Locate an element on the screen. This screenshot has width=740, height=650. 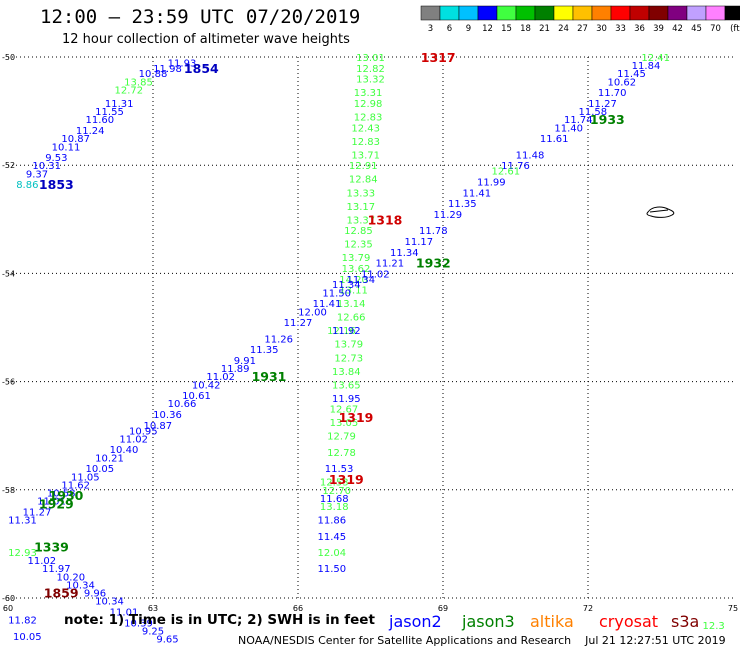
x-tick-label: 69 is located at coordinates (443, 608).